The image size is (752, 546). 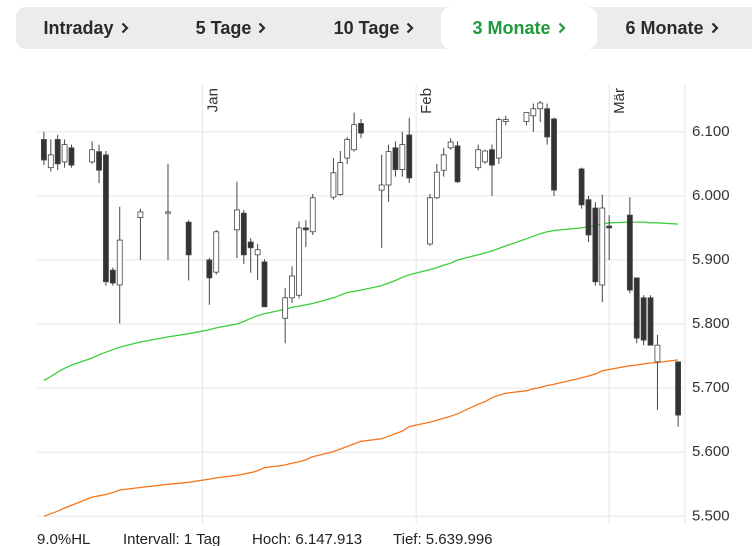 What do you see at coordinates (711, 515) in the screenshot?
I see `y-tick-label: 5.500` at bounding box center [711, 515].